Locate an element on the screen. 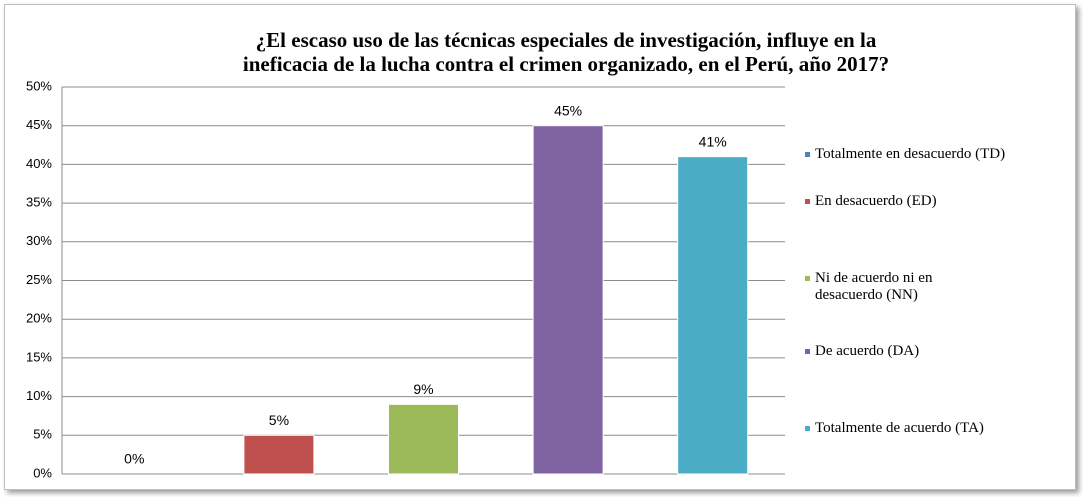 The width and height of the screenshot is (1083, 497). data-label: 9% is located at coordinates (423, 389).